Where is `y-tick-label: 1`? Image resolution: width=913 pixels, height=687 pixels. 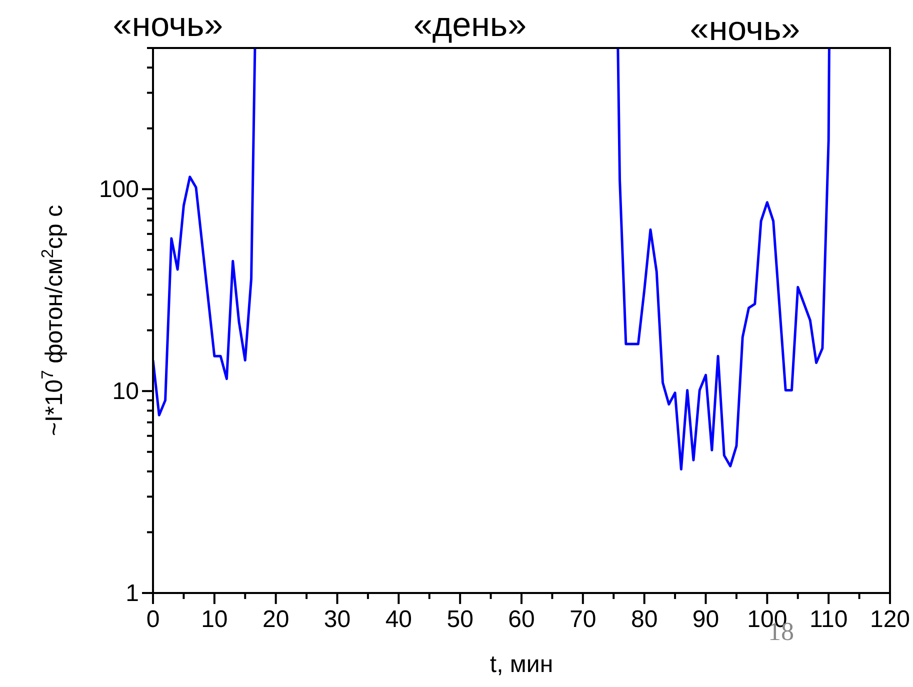 y-tick-label: 1 is located at coordinates (132, 593).